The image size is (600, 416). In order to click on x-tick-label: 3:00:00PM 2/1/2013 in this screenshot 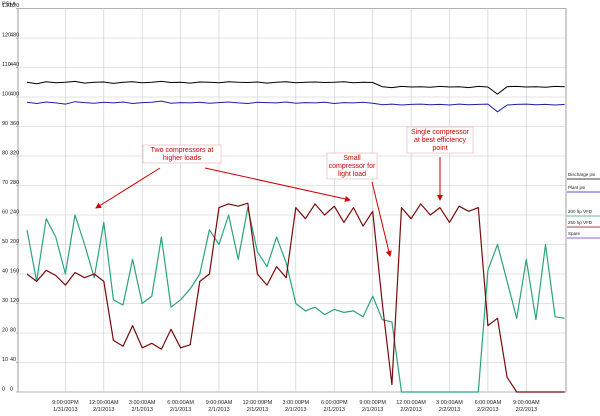, I will do `click(296, 406)`.